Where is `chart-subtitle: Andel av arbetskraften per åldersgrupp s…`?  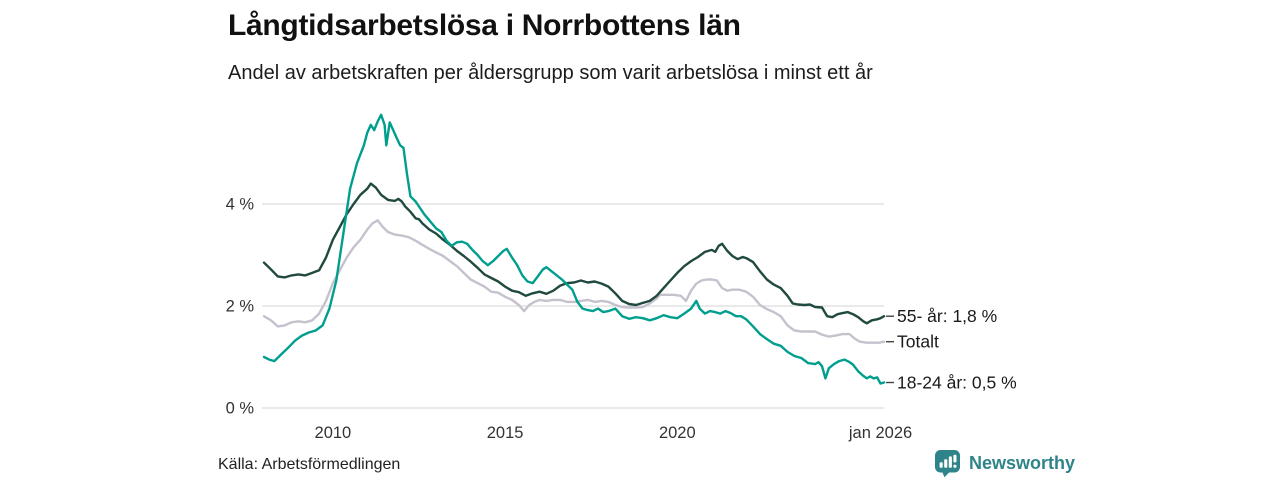 chart-subtitle: Andel av arbetskraften per åldersgrupp s… is located at coordinates (550, 73).